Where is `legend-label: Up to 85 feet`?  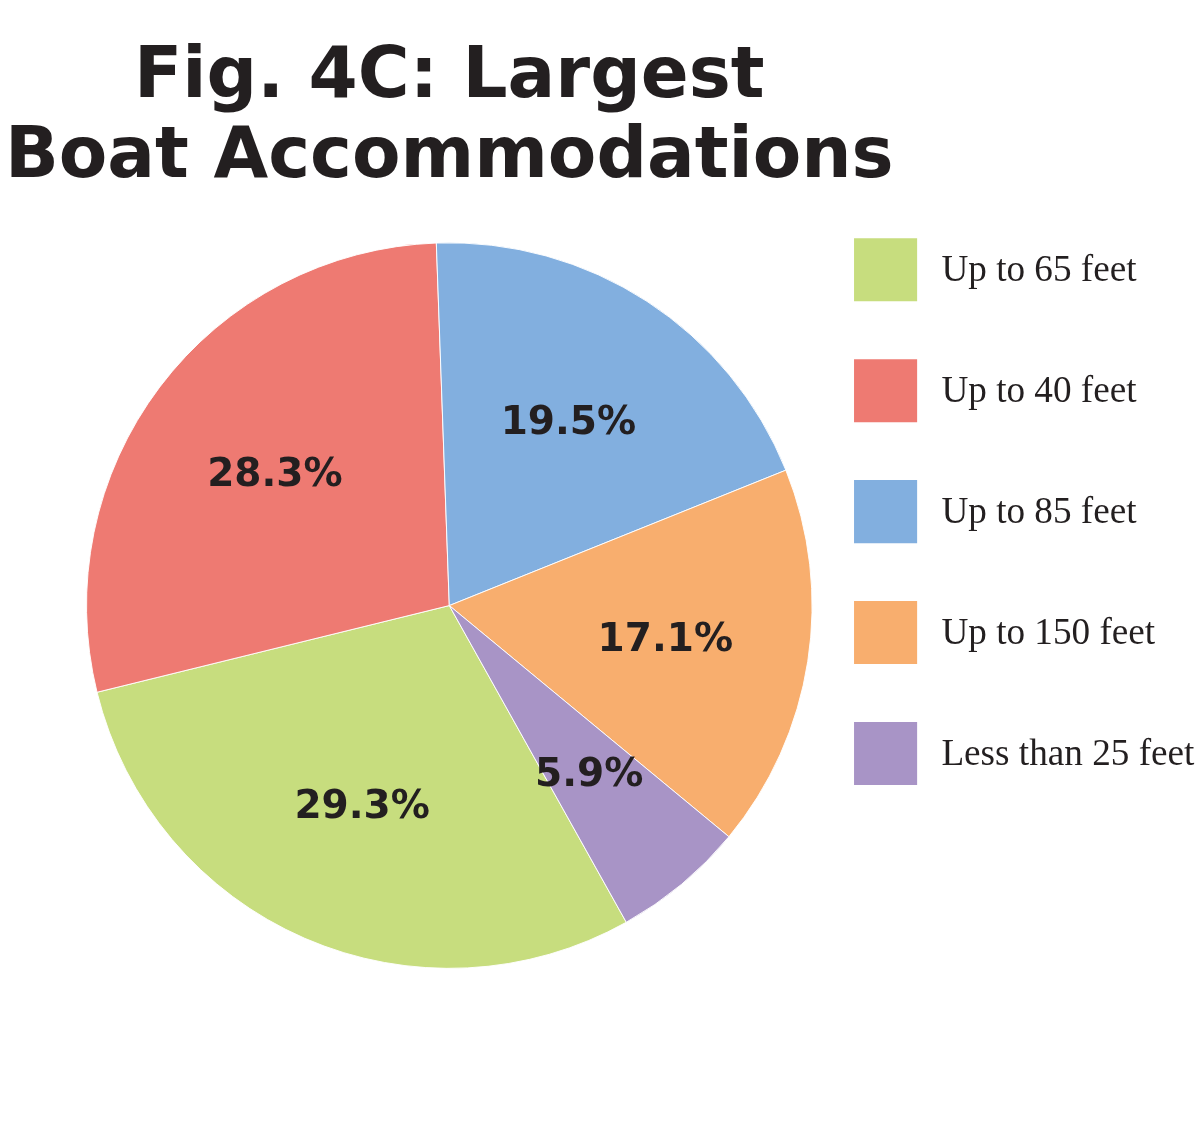
legend-label: Up to 85 feet is located at coordinates (1039, 510).